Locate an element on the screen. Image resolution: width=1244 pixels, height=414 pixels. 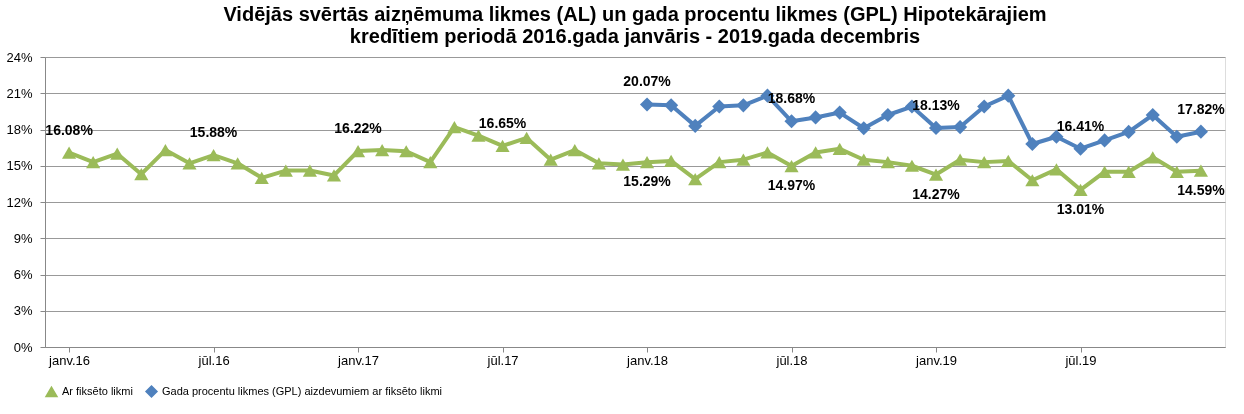
y-tick-label: 12% is located at coordinates (19, 202).